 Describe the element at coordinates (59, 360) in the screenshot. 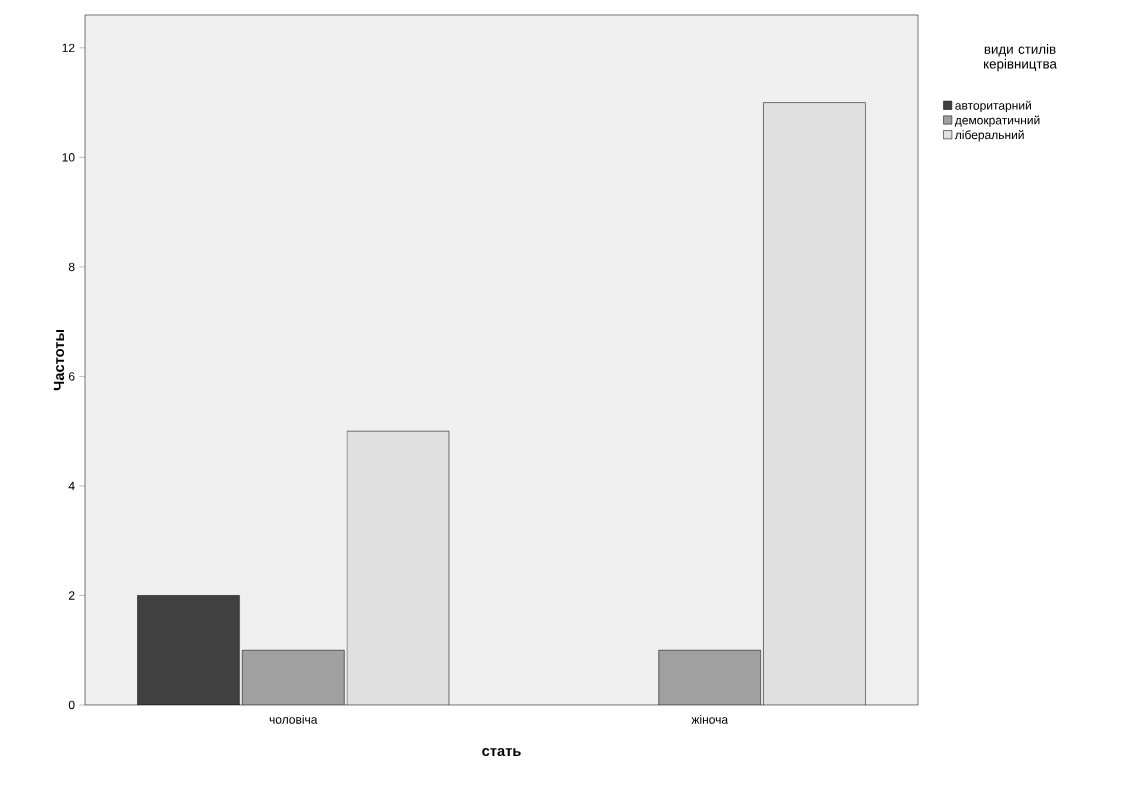

I see `y-axis-title: Частоты` at that location.